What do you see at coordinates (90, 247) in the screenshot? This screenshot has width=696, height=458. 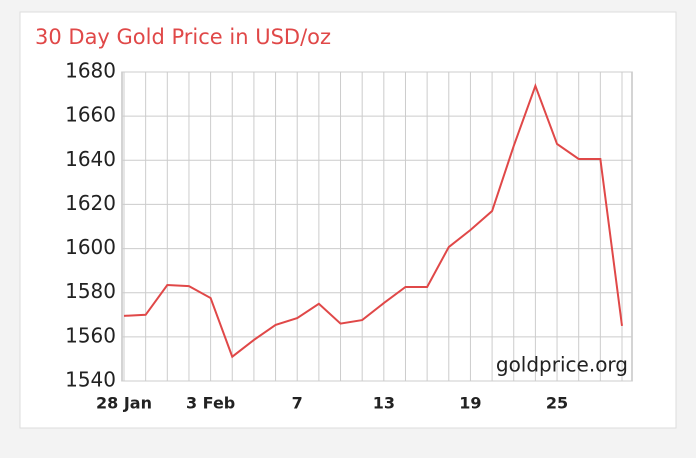 I see `y-tick-label: 1600` at bounding box center [90, 247].